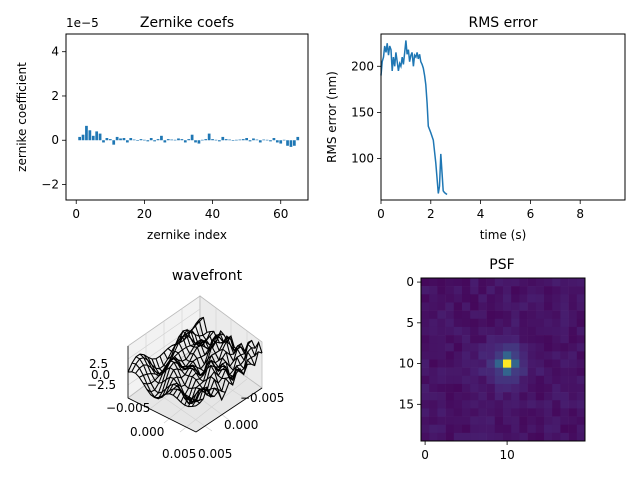 This screenshot has height=480, width=640. Describe the element at coordinates (179, 408) in the screenshot. I see `wavefront-grid-line` at that location.